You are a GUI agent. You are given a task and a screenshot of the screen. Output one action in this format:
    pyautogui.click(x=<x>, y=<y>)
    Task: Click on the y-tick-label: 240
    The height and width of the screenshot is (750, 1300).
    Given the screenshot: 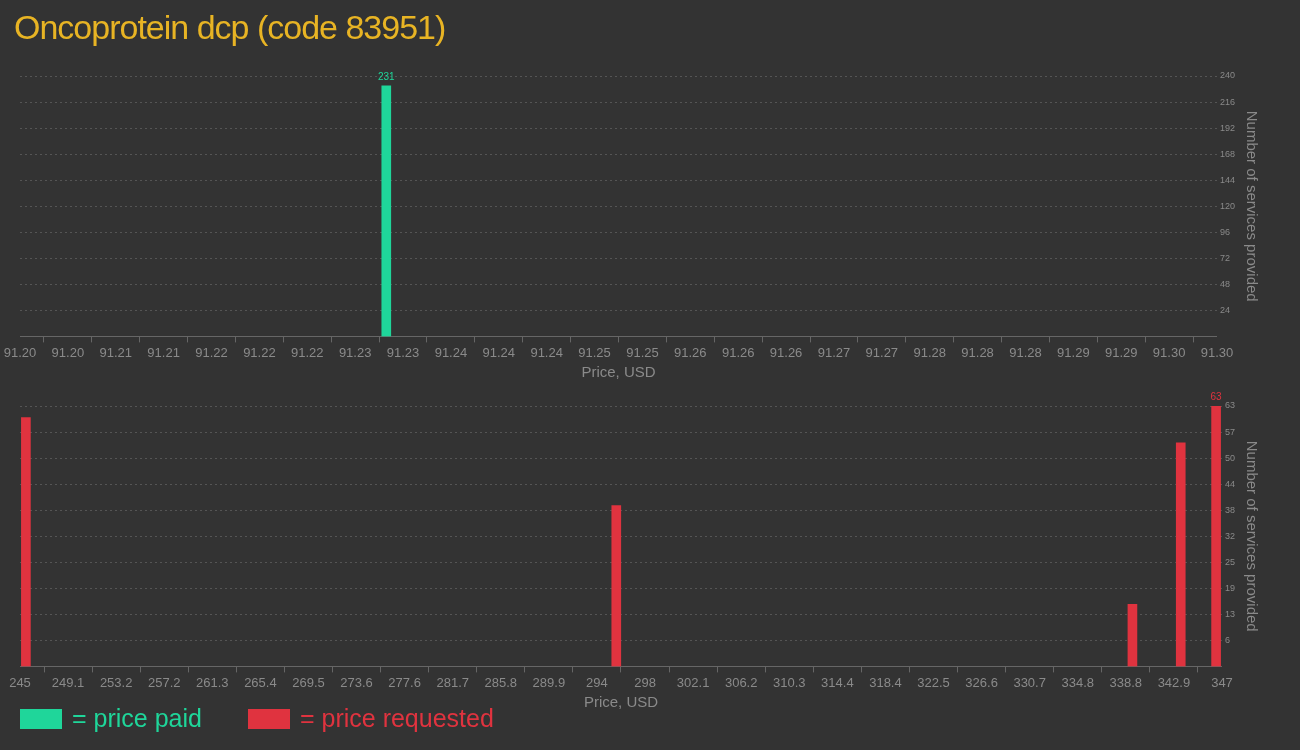 What is the action you would take?
    pyautogui.click(x=1227, y=75)
    